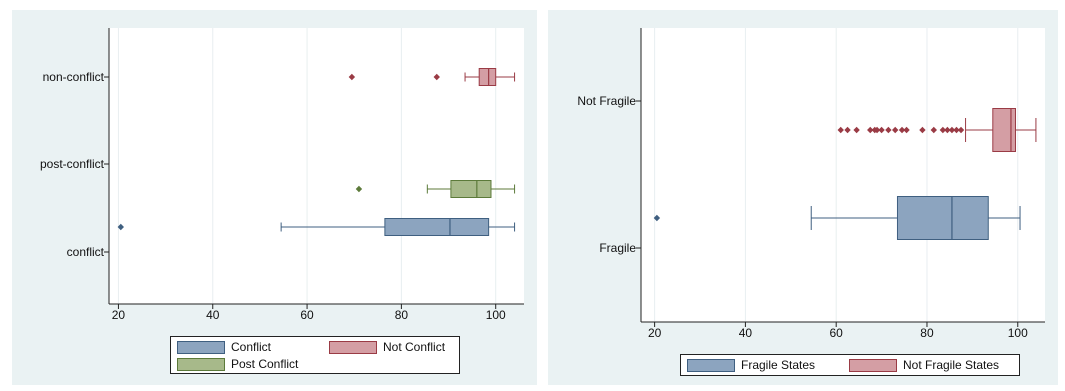 The height and width of the screenshot is (391, 1065). I want to click on category-label-non-conflict: non-conflict, so click(74, 77).